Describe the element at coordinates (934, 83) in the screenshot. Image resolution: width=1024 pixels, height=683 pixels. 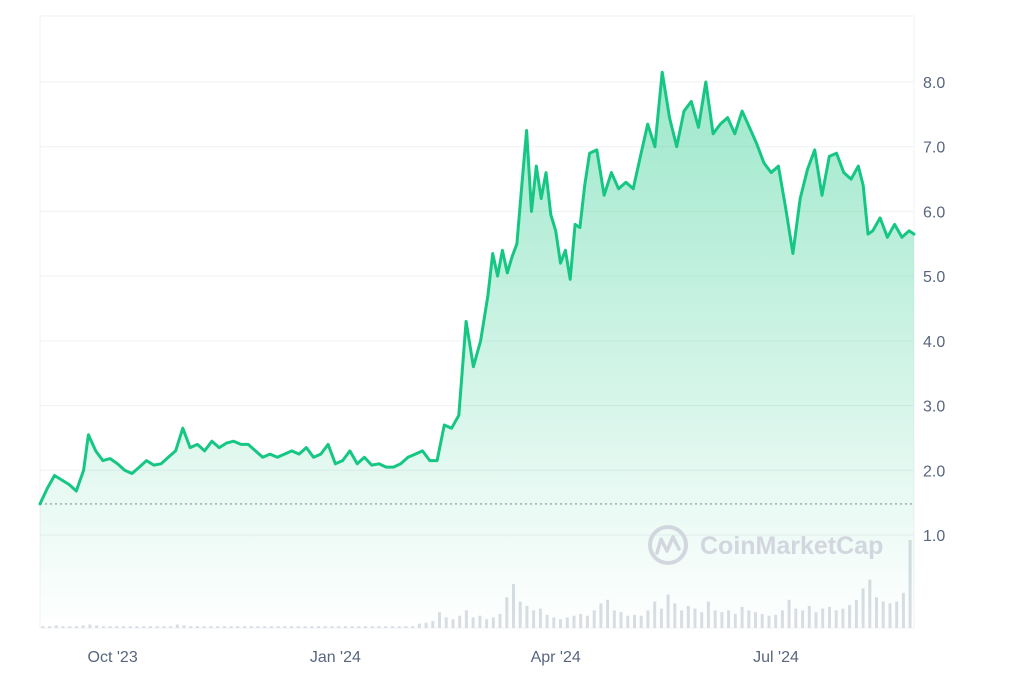
I see `y-tick-label: 8.0` at that location.